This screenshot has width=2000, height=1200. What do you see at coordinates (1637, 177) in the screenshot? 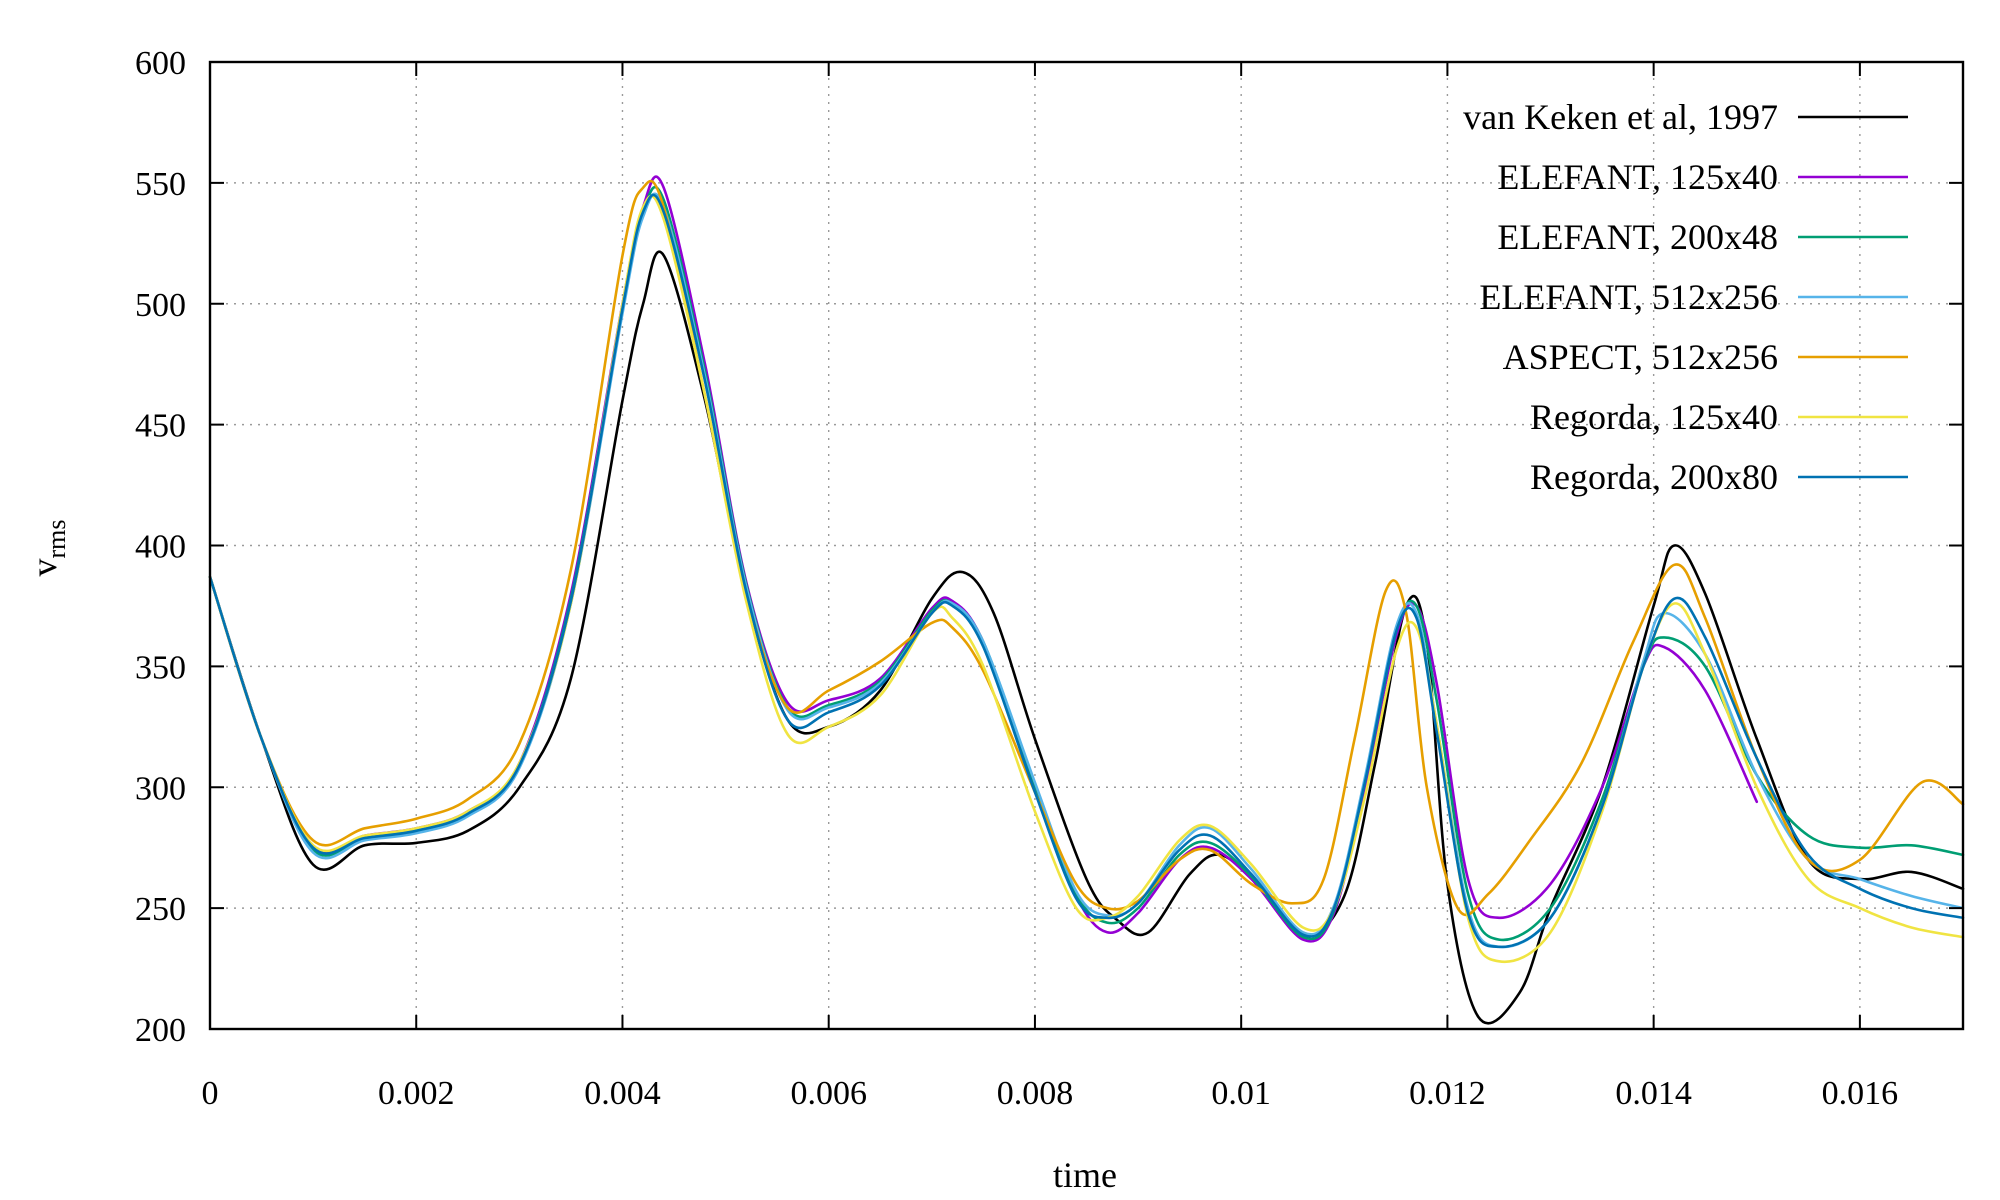
I see `legend-entry-label: ELEFANT, 125x40` at bounding box center [1637, 177].